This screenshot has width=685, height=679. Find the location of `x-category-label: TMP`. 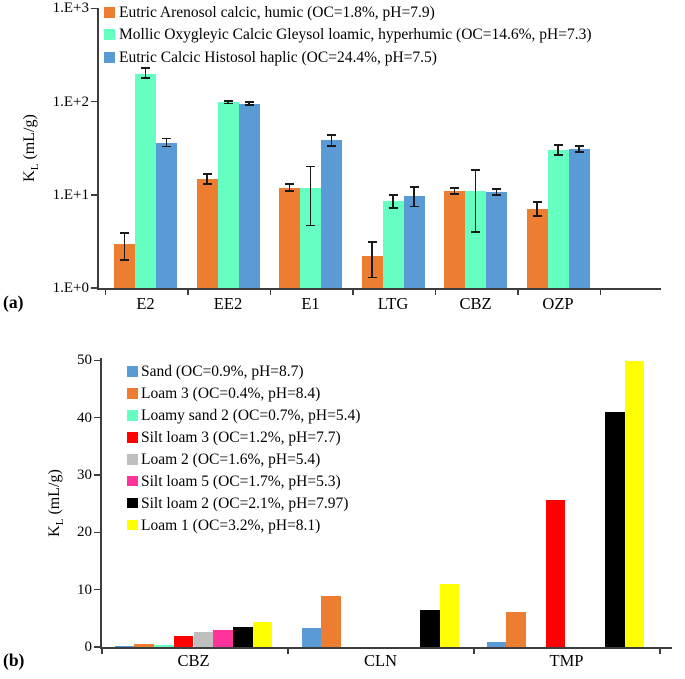

x-category-label: TMP is located at coordinates (566, 660).